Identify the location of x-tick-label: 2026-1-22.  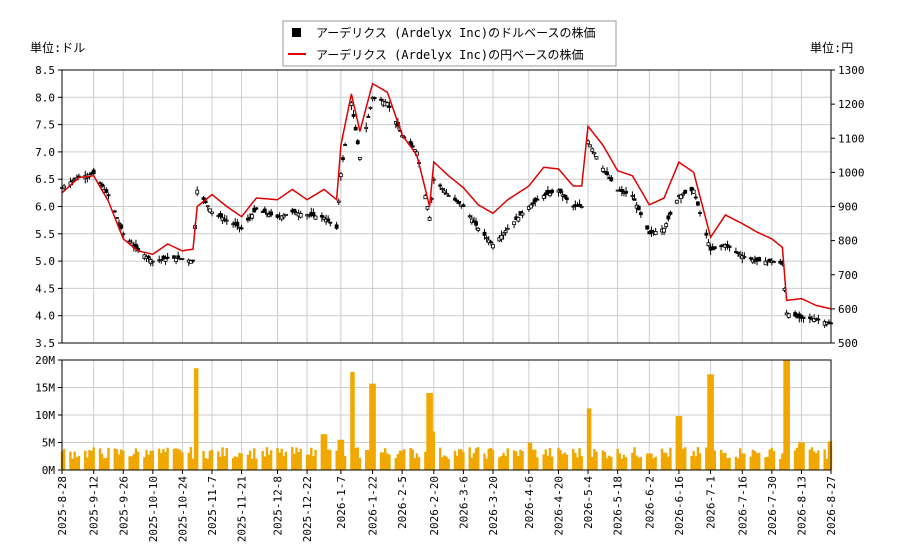
(373, 506).